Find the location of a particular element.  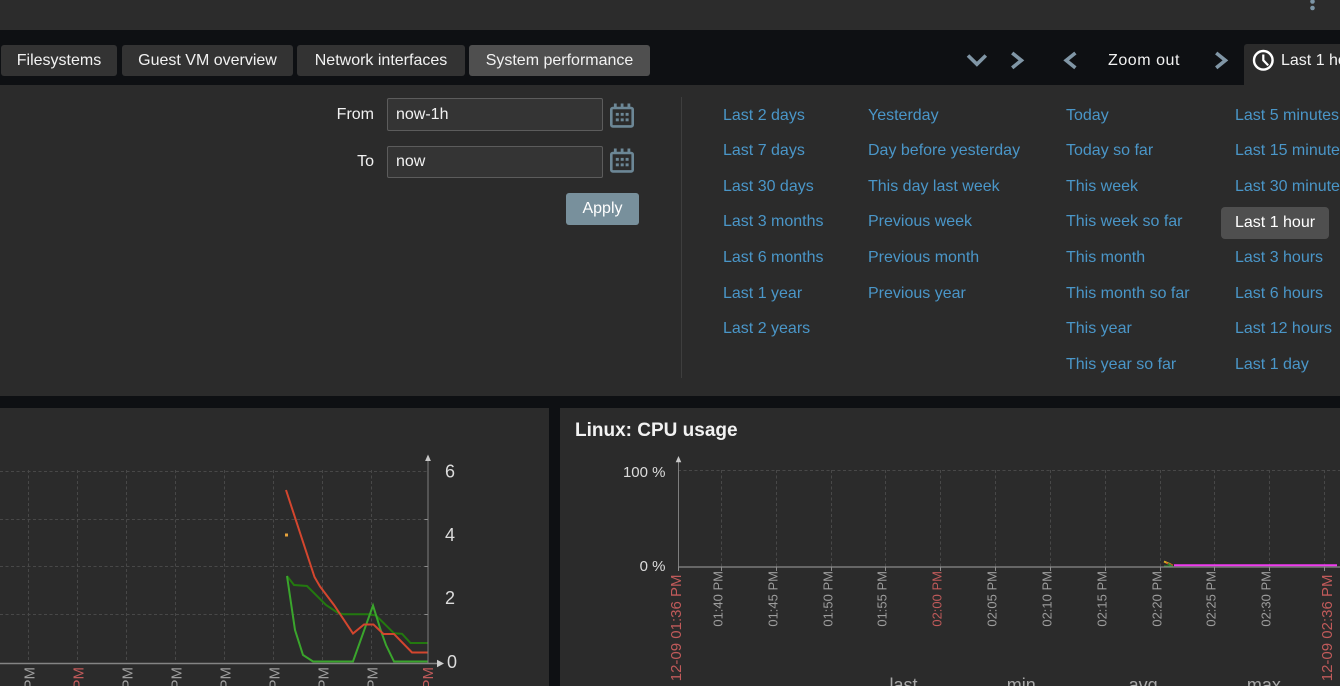

svg-text: min is located at coordinates (1021, 680).